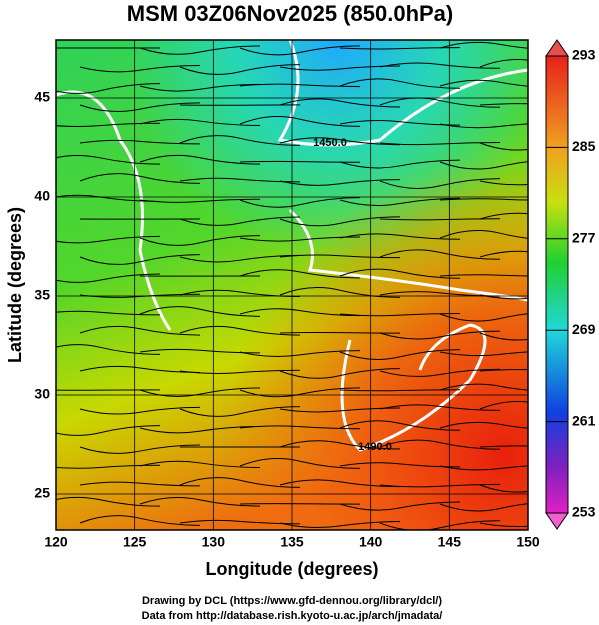 This screenshot has width=599, height=625. I want to click on x-tick-label: 120, so click(56, 542).